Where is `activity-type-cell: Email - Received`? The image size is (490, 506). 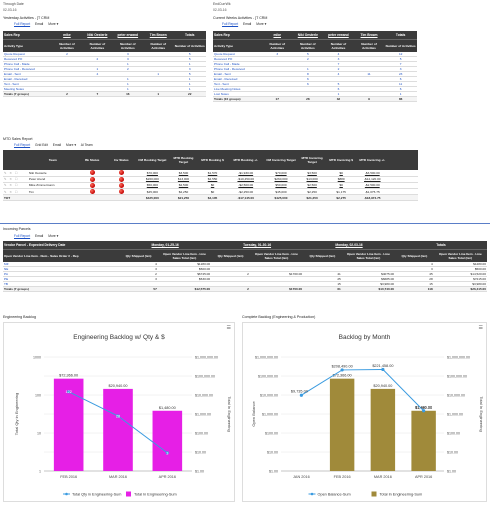
activity-type-cell: Email - Received is located at coordinates (237, 79).